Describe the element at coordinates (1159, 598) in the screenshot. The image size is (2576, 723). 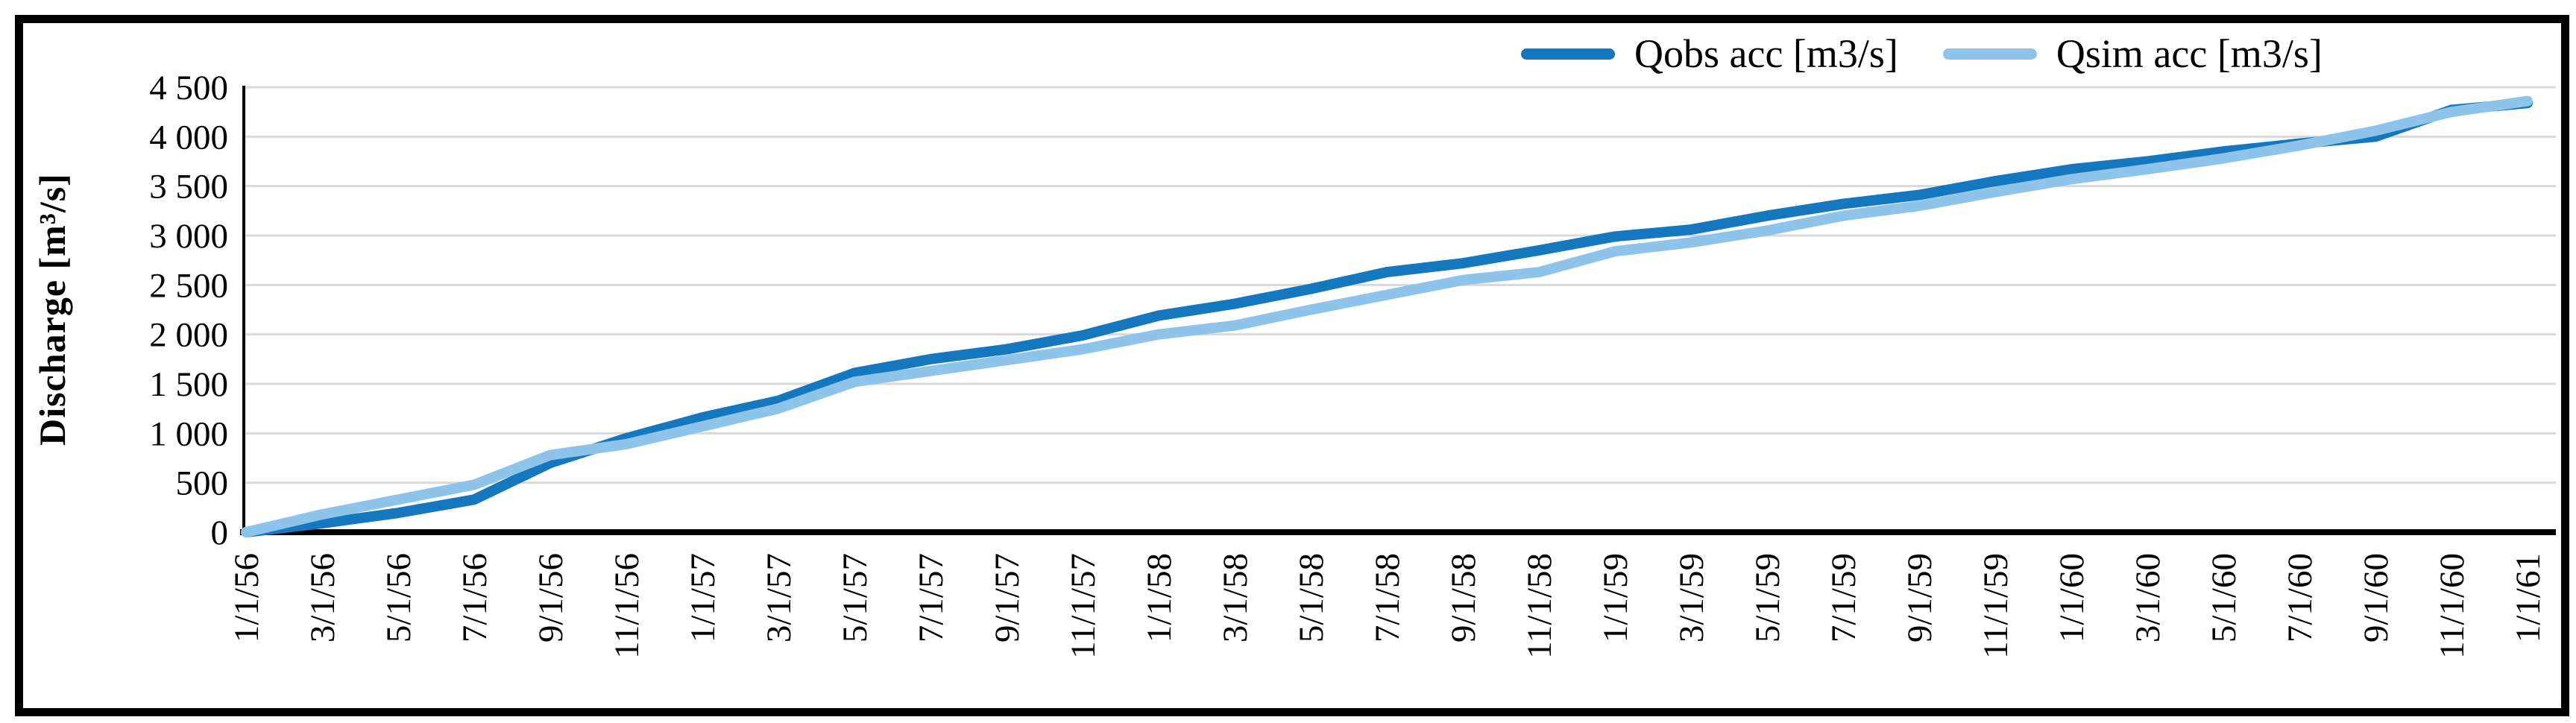
I see `x-tick-label: 1/1/58` at that location.